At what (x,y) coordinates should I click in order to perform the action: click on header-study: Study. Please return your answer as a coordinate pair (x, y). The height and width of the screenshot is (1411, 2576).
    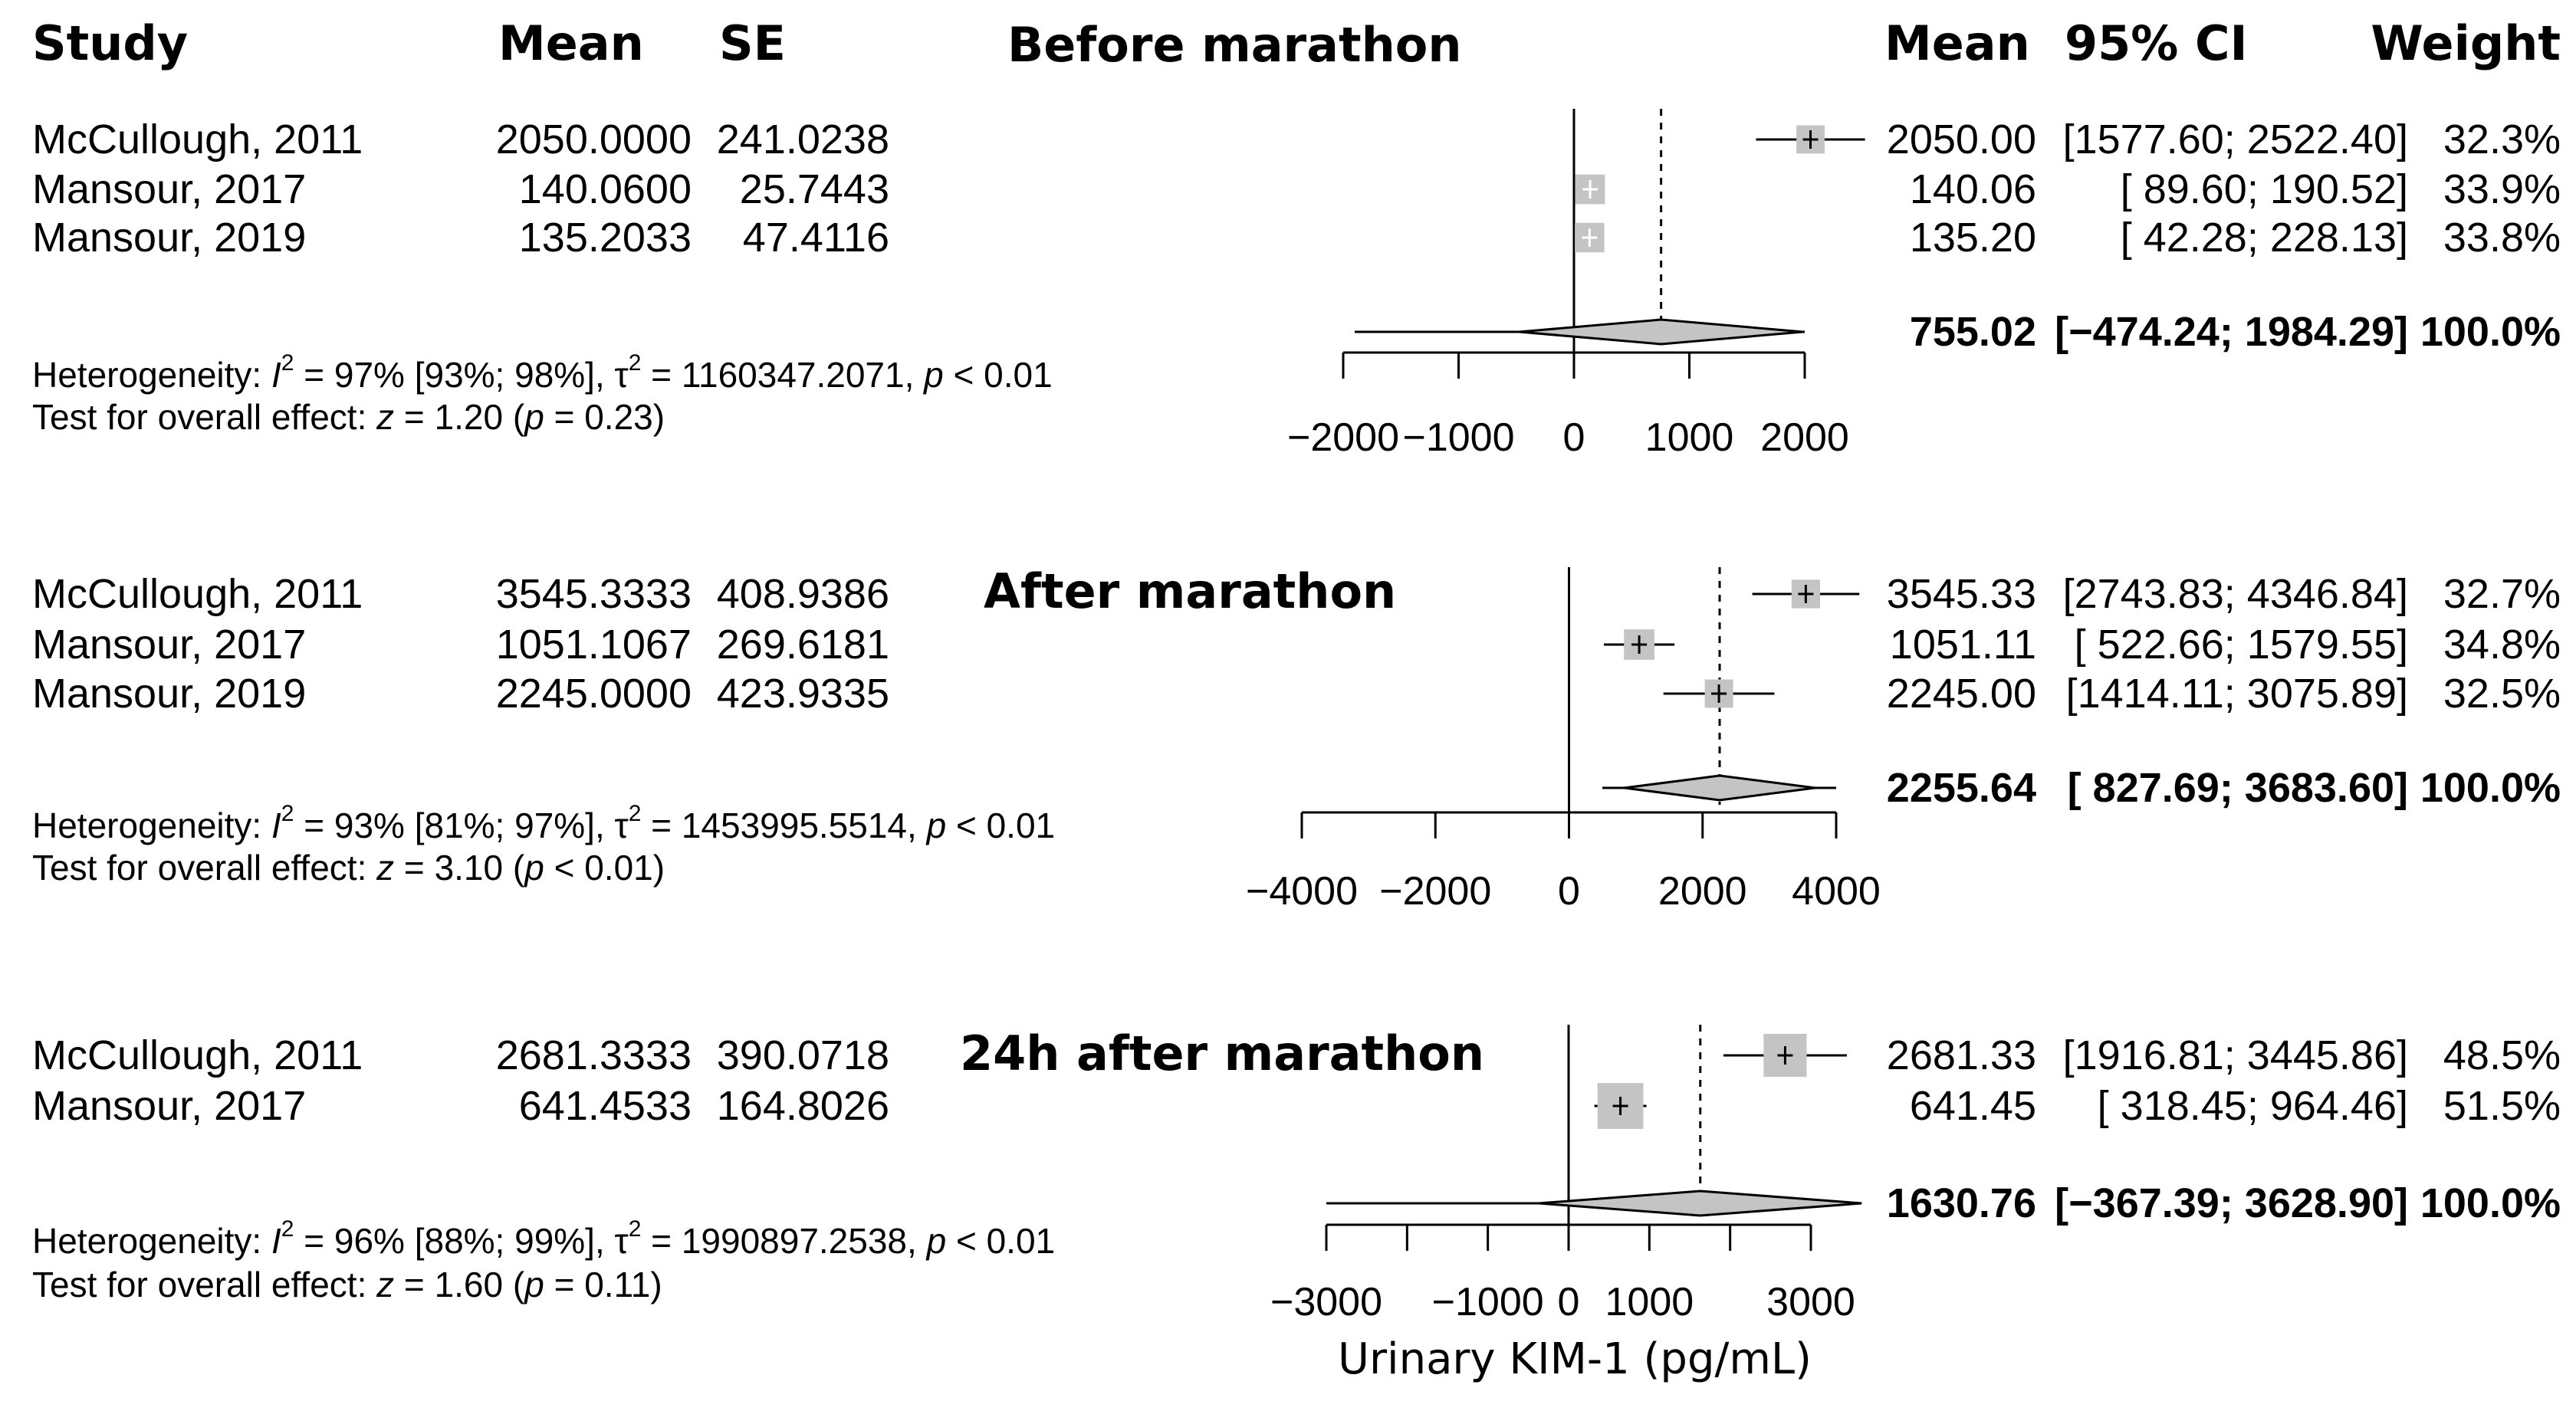
    Looking at the image, I should click on (110, 43).